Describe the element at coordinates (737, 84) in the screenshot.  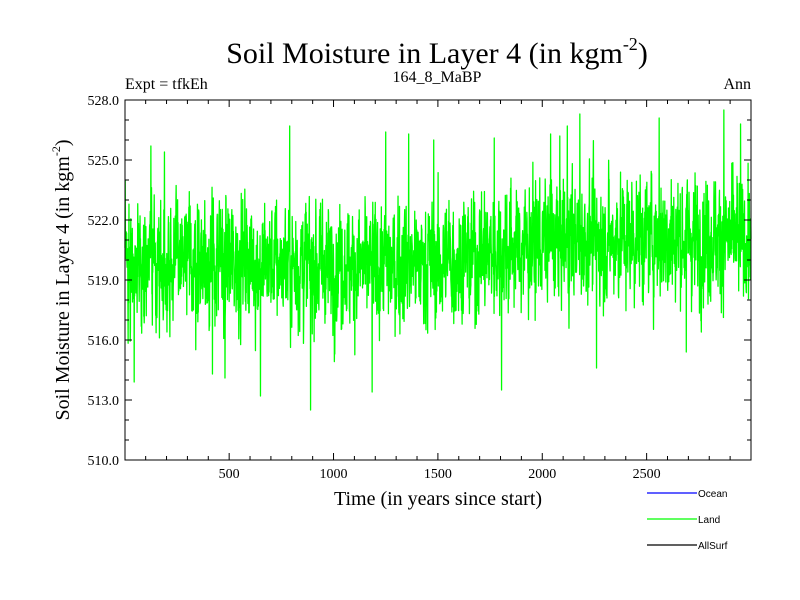
I see `season-label: Ann` at that location.